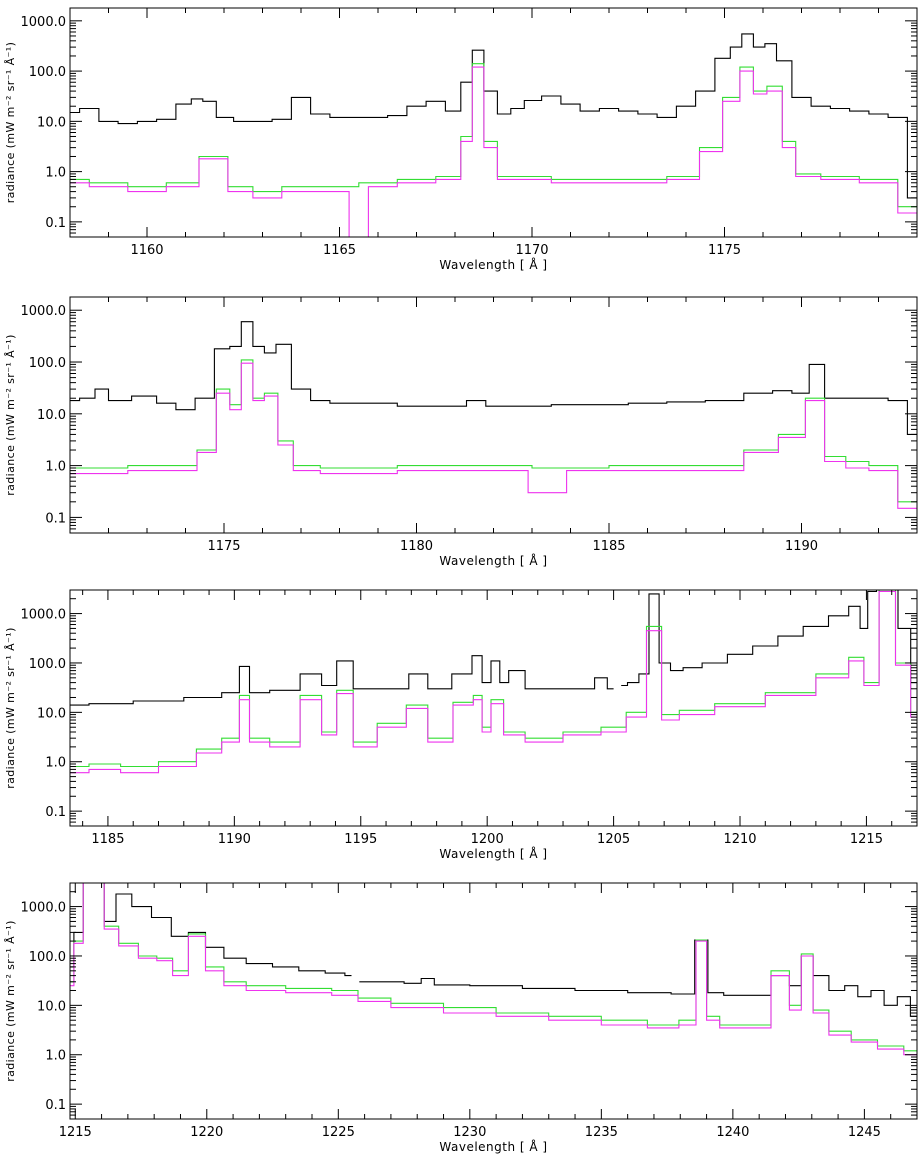 The width and height of the screenshot is (918, 1164). Describe the element at coordinates (338, 1132) in the screenshot. I see `panel-4-xtick-label: 1225` at that location.